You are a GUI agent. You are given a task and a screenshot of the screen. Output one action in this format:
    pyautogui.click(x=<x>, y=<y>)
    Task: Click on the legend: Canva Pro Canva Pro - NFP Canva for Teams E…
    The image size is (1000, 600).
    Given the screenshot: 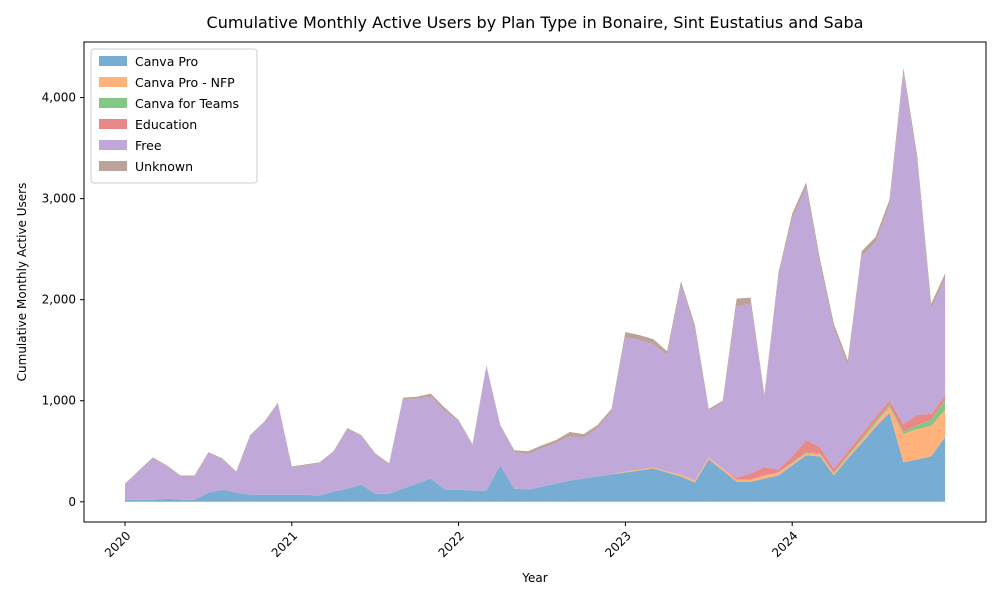 What is the action you would take?
    pyautogui.click(x=174, y=116)
    